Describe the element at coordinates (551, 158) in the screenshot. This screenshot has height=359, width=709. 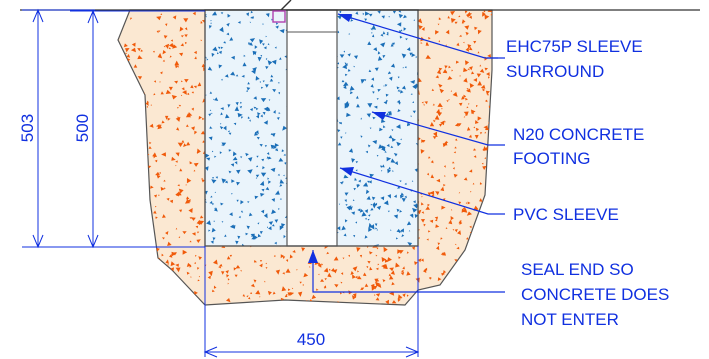
I see `label-line: FOOTING` at that location.